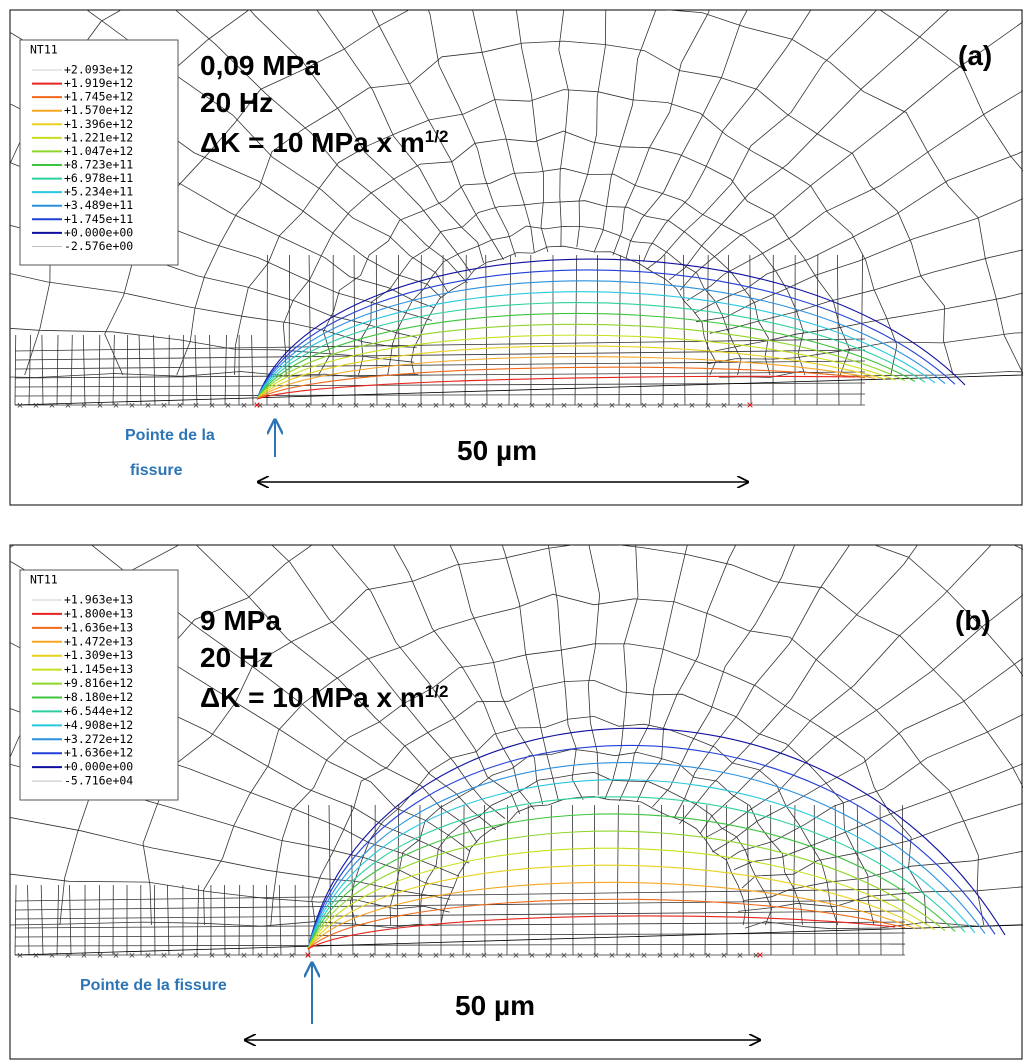  I want to click on frequency-label: 20 Hz, so click(236, 102).